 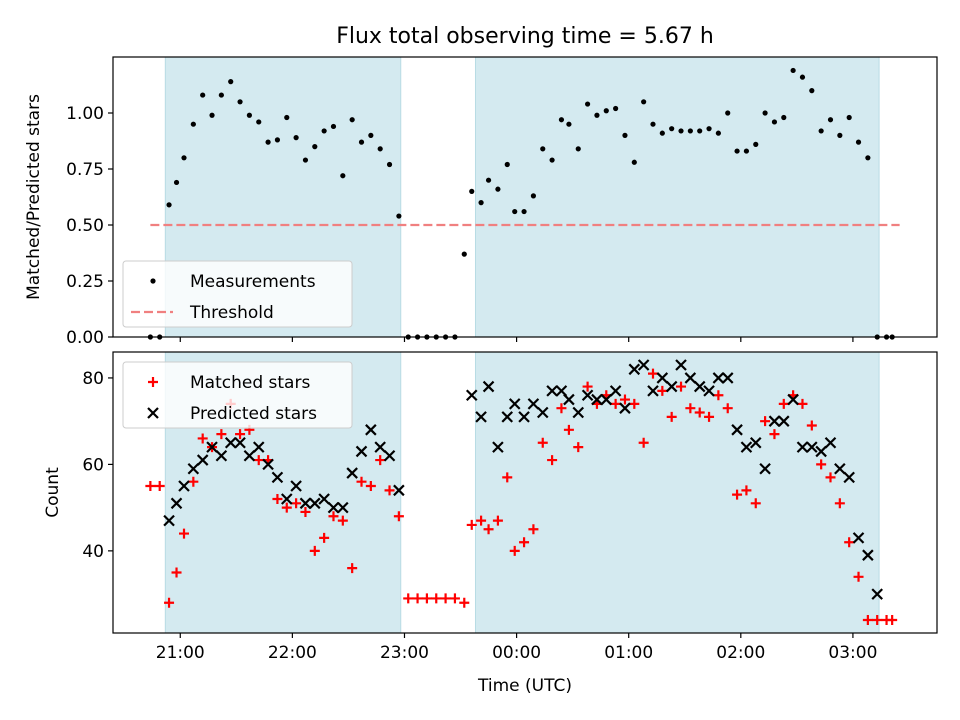 I want to click on bottom-legend-box, so click(x=237, y=395).